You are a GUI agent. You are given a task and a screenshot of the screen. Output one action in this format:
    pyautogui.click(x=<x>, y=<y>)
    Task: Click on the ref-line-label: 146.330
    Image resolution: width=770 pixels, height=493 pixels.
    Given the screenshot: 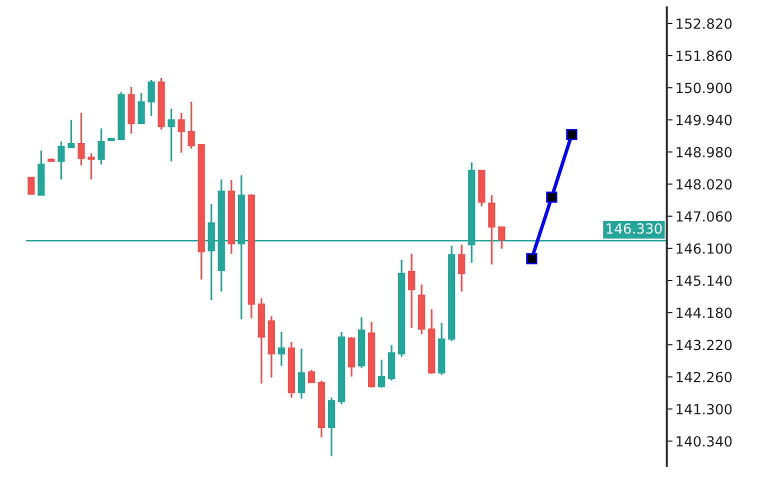 What is the action you would take?
    pyautogui.click(x=634, y=228)
    